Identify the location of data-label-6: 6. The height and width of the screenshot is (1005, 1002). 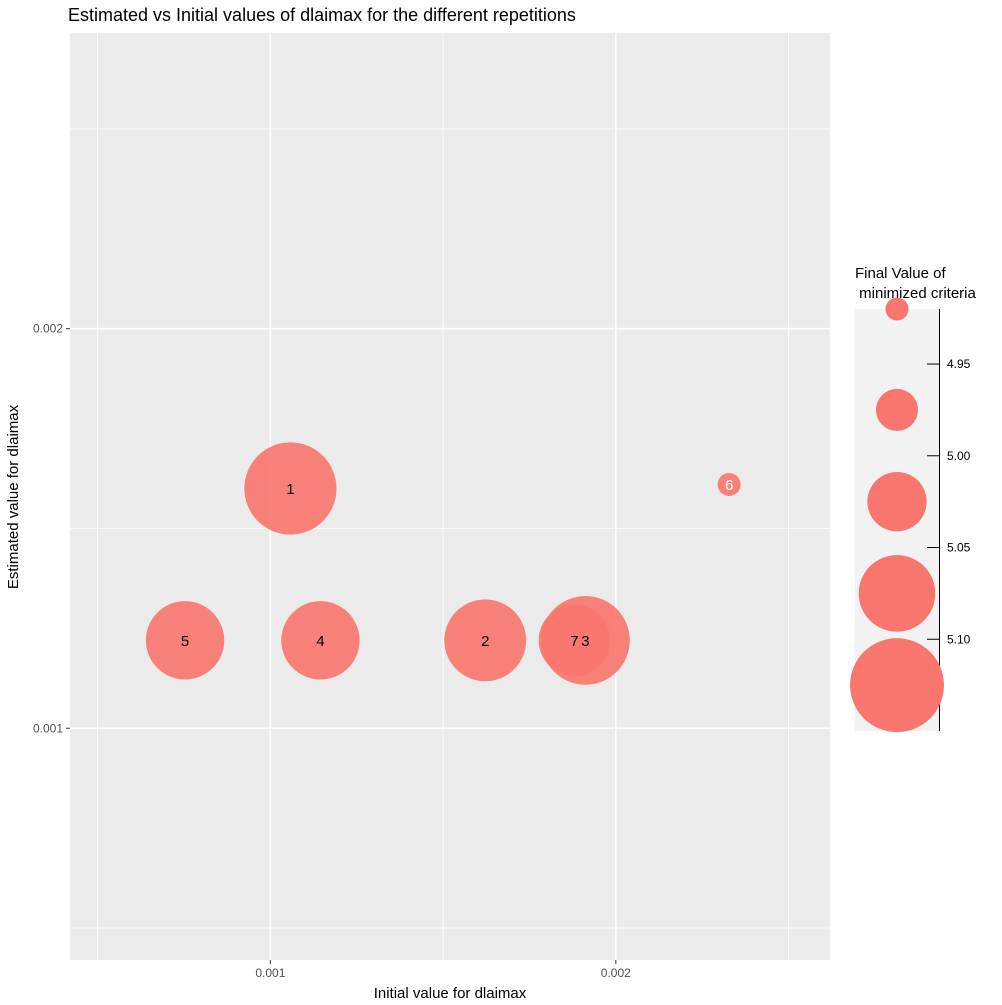
(729, 485).